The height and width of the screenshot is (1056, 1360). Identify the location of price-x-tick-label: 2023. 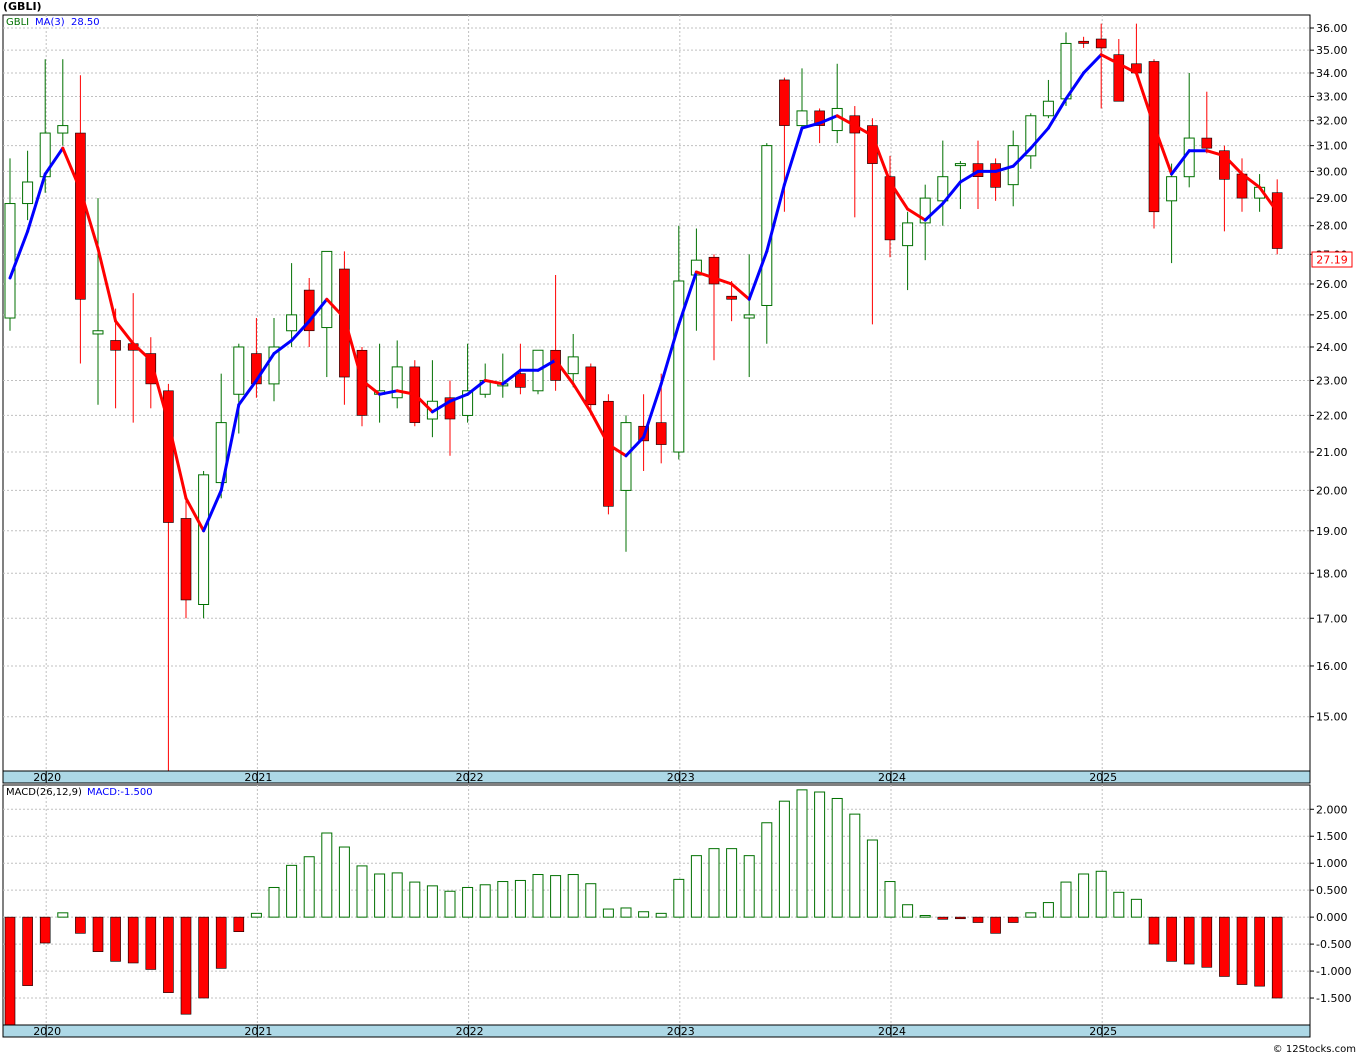
(681, 777).